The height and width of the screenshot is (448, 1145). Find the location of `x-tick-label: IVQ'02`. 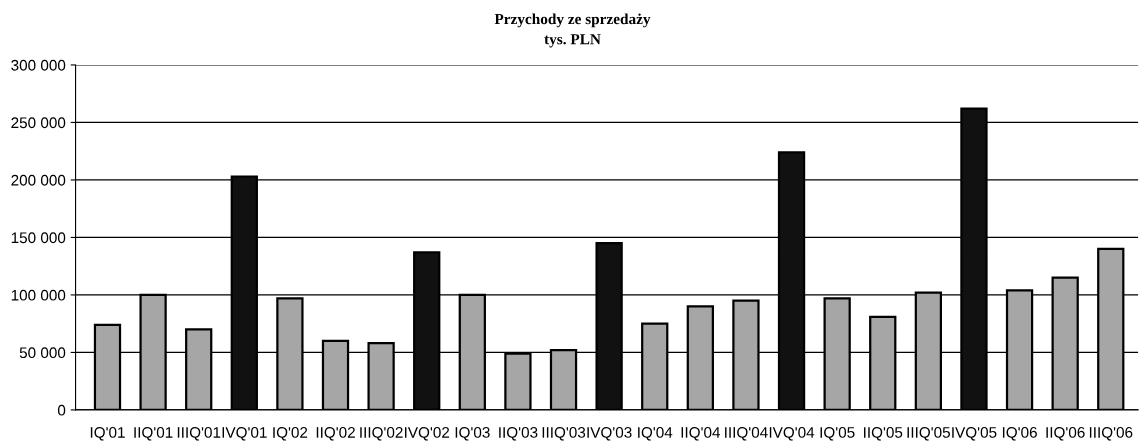

x-tick-label: IVQ'02 is located at coordinates (427, 433).